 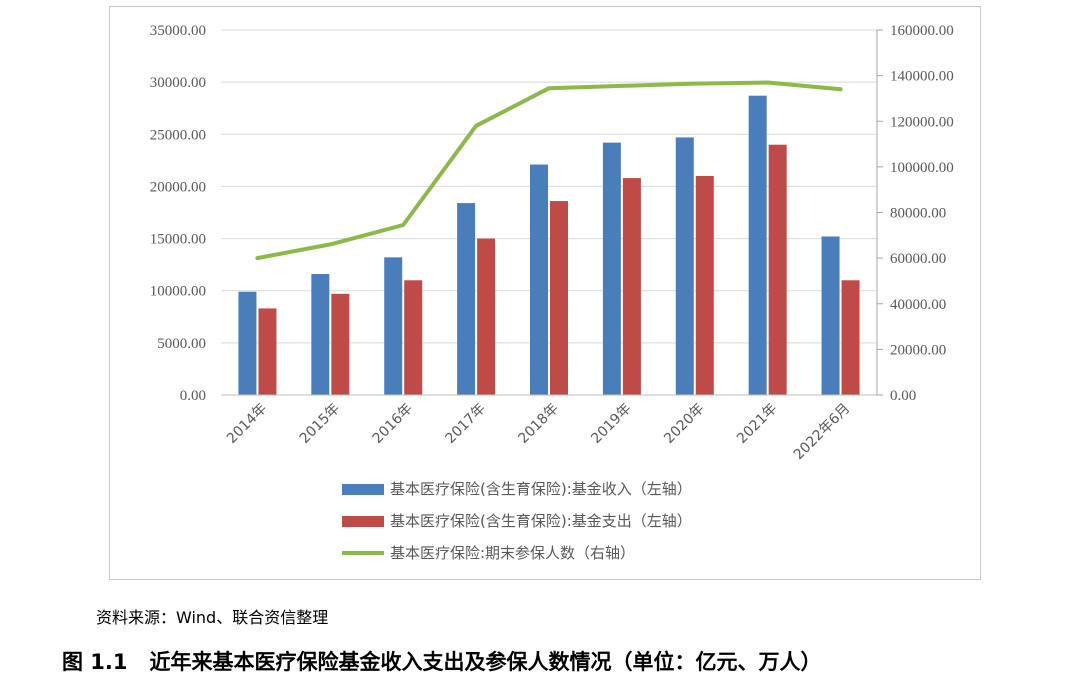 What do you see at coordinates (178, 83) in the screenshot?
I see `y-left-tick-label: 30000.00` at bounding box center [178, 83].